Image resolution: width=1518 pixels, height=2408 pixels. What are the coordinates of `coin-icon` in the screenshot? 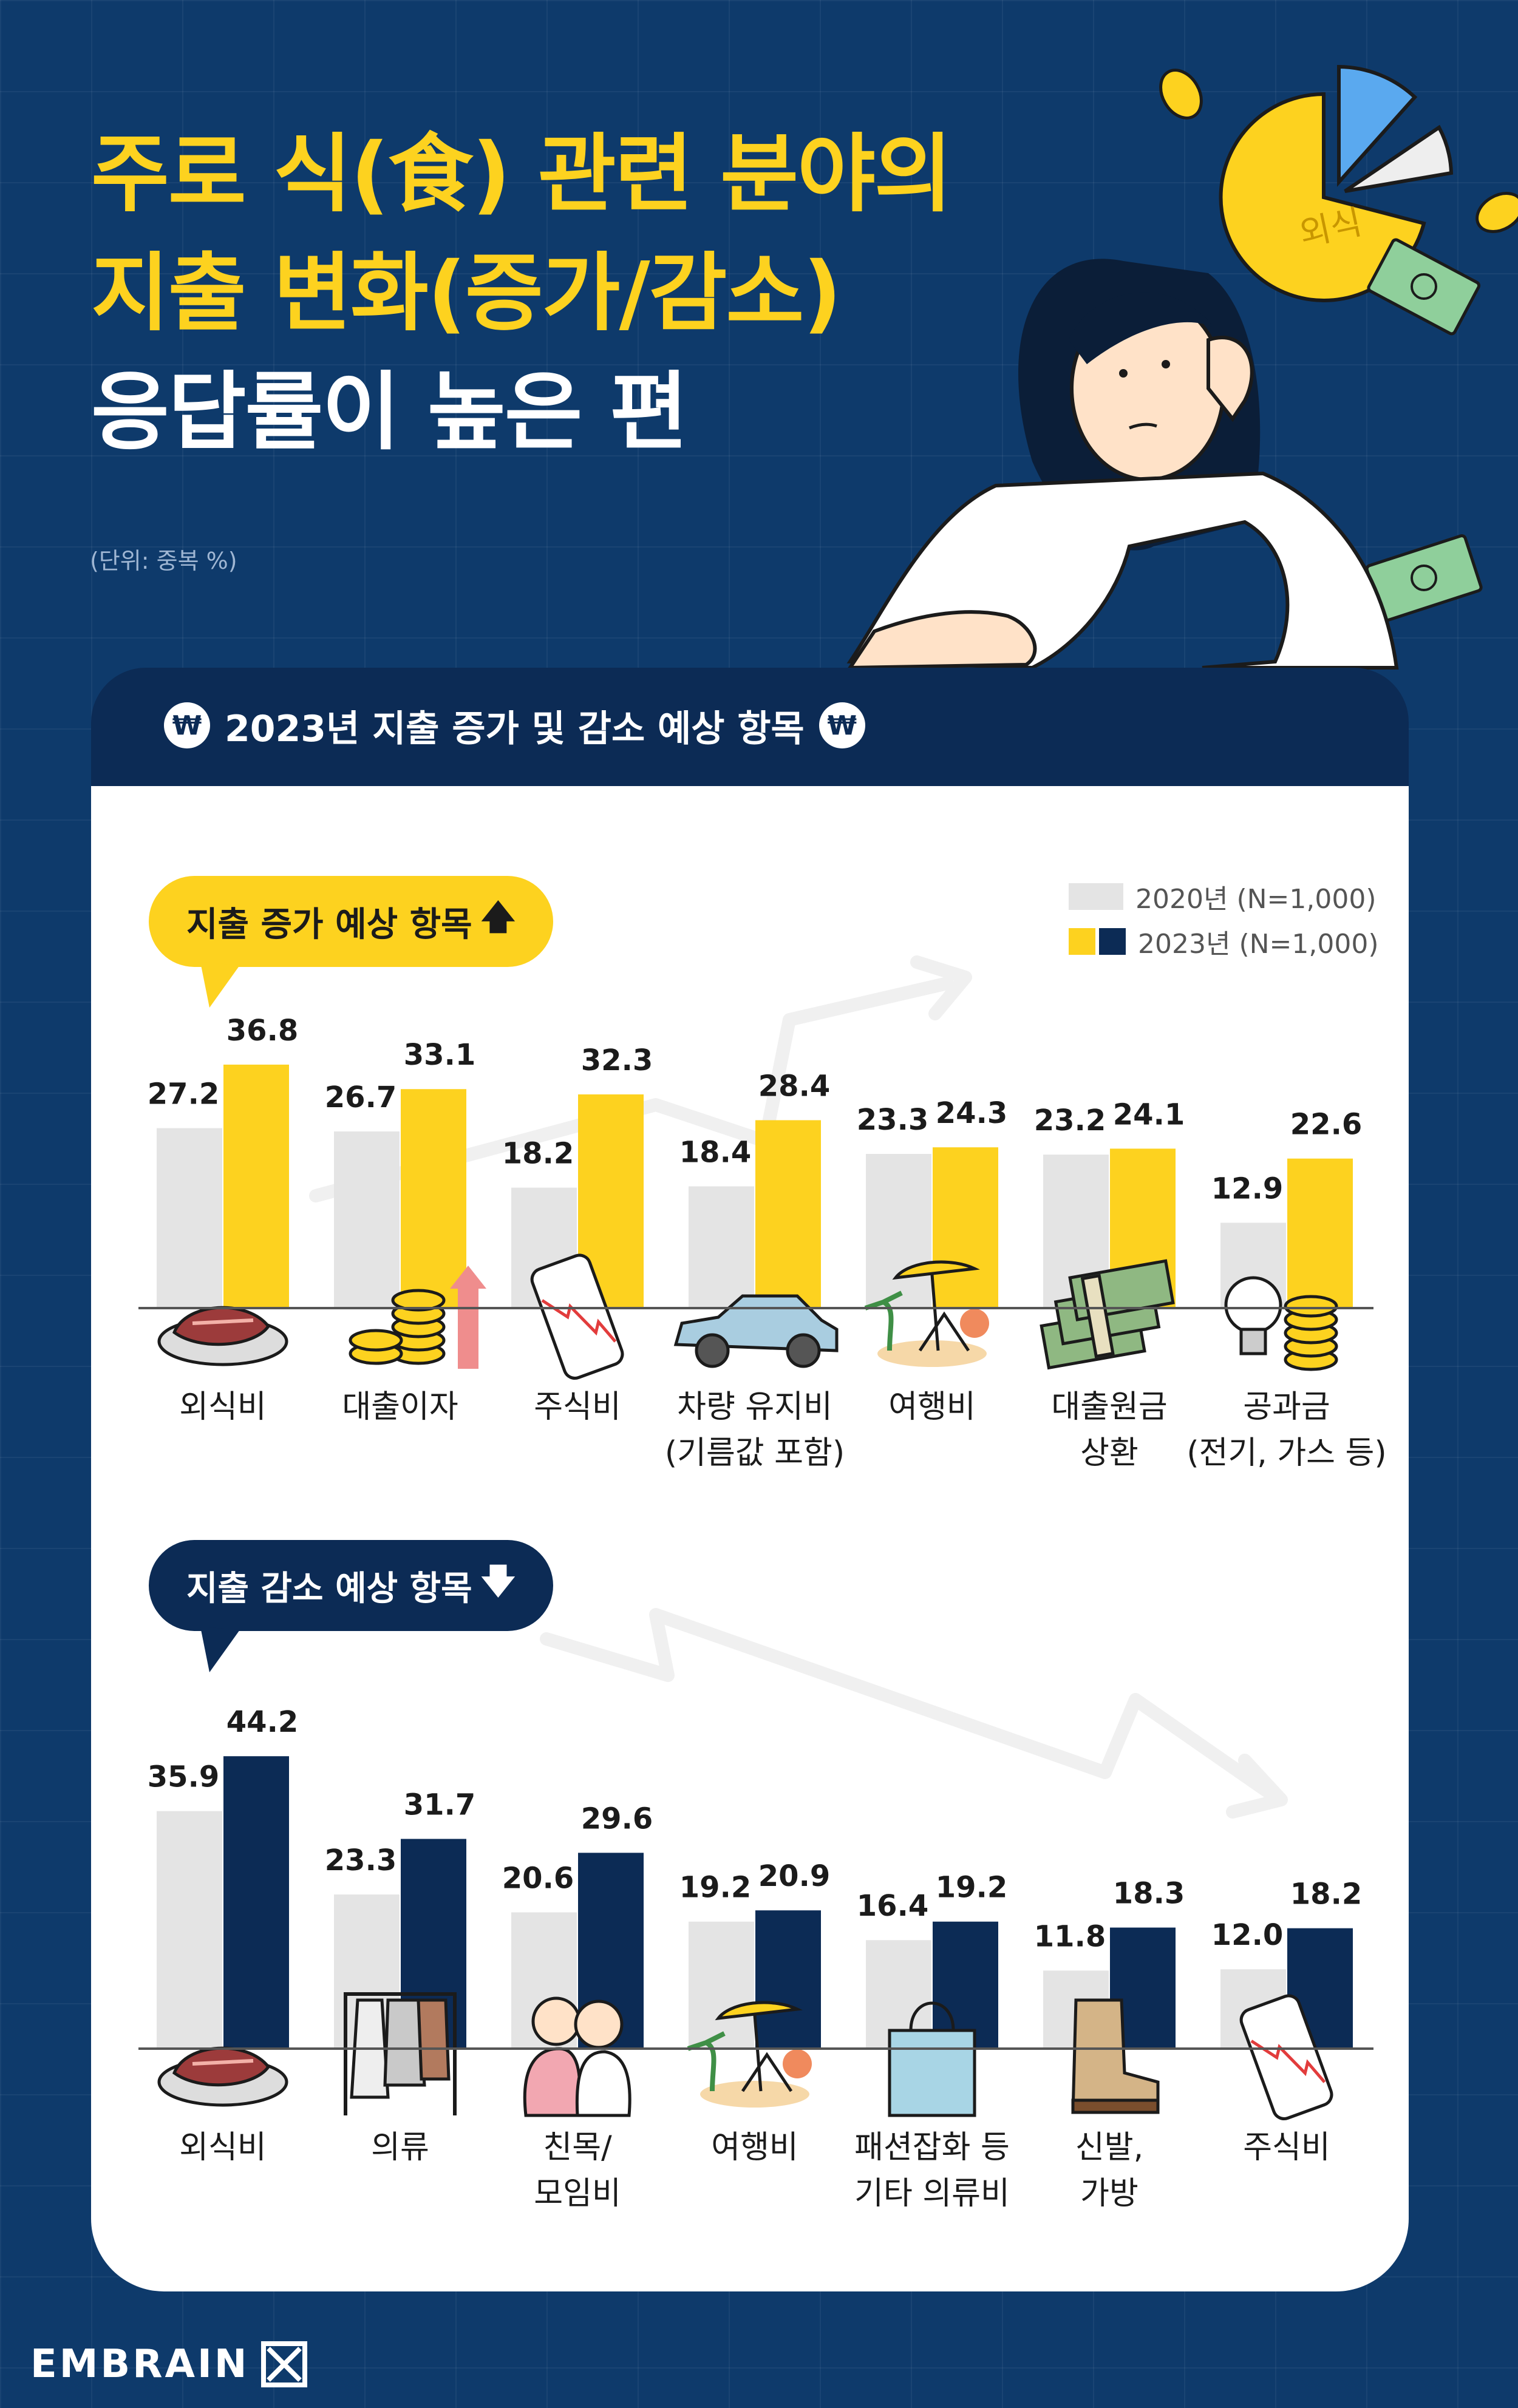 It's located at (1338, 151).